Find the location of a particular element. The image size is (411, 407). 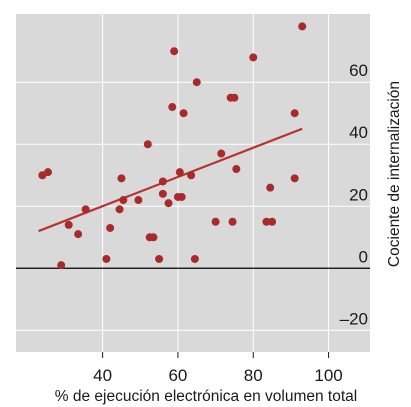

x-axis-ticks: 40 60 80 100 is located at coordinates (218, 368).